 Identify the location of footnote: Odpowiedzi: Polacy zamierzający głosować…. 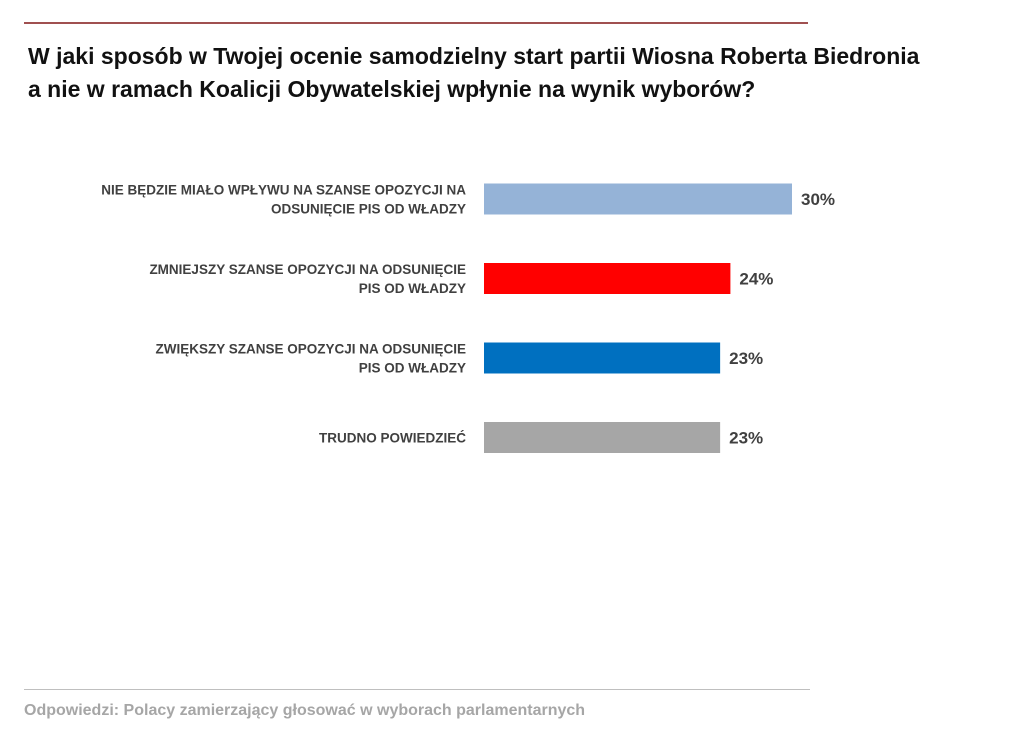
(305, 710).